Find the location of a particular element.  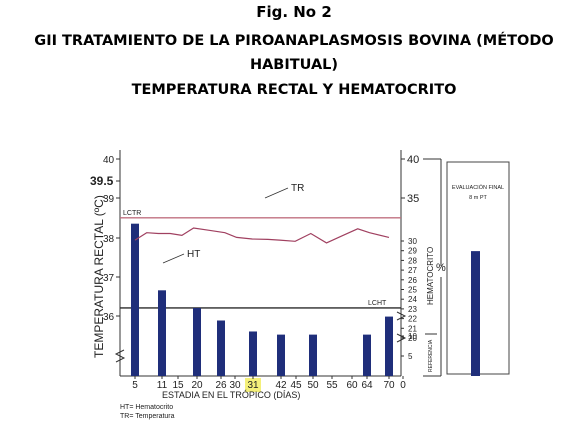

y-axis-right-title: HEMATOCRITO is located at coordinates (430, 276).